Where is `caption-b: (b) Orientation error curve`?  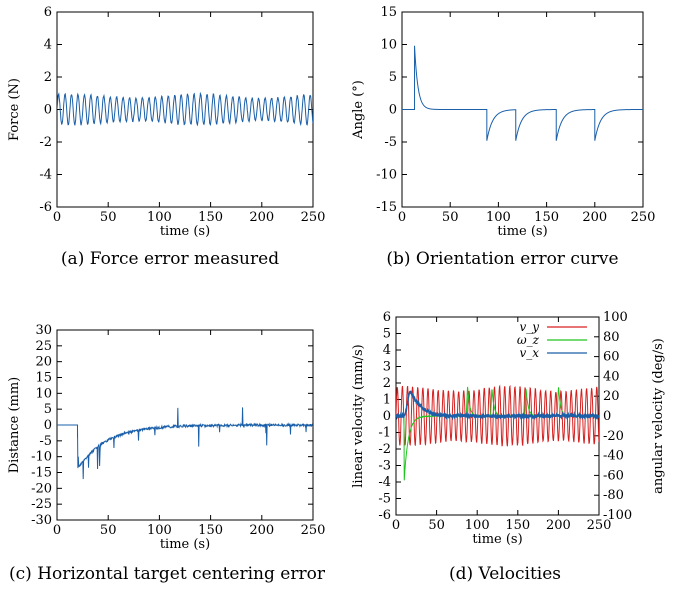
caption-b: (b) Orientation error curve is located at coordinates (502, 259).